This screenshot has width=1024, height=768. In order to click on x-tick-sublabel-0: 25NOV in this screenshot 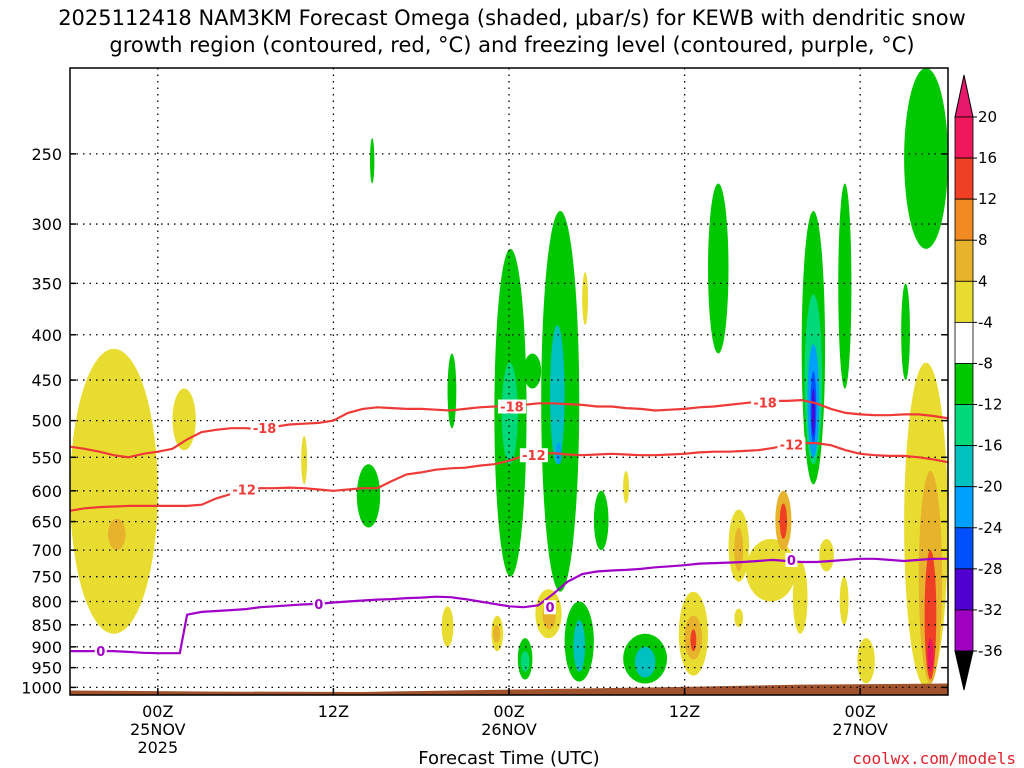, I will do `click(158, 729)`.